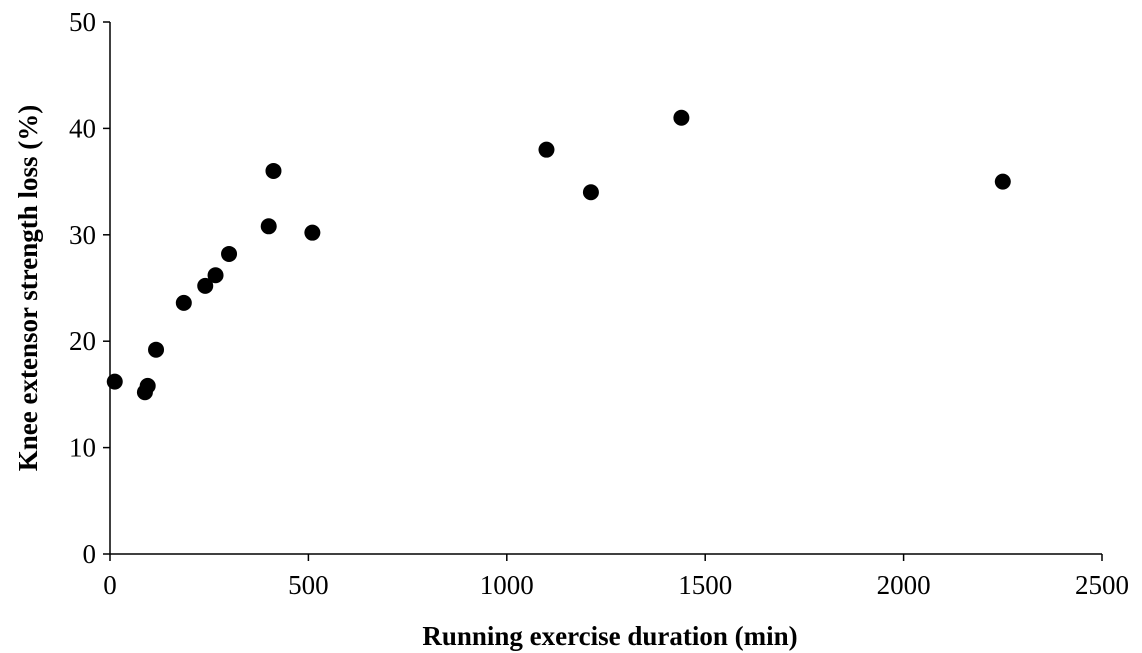 Image resolution: width=1142 pixels, height=653 pixels. I want to click on x-axis-ticks: 0 500 1000 1500 2000 2500, so click(616, 577).